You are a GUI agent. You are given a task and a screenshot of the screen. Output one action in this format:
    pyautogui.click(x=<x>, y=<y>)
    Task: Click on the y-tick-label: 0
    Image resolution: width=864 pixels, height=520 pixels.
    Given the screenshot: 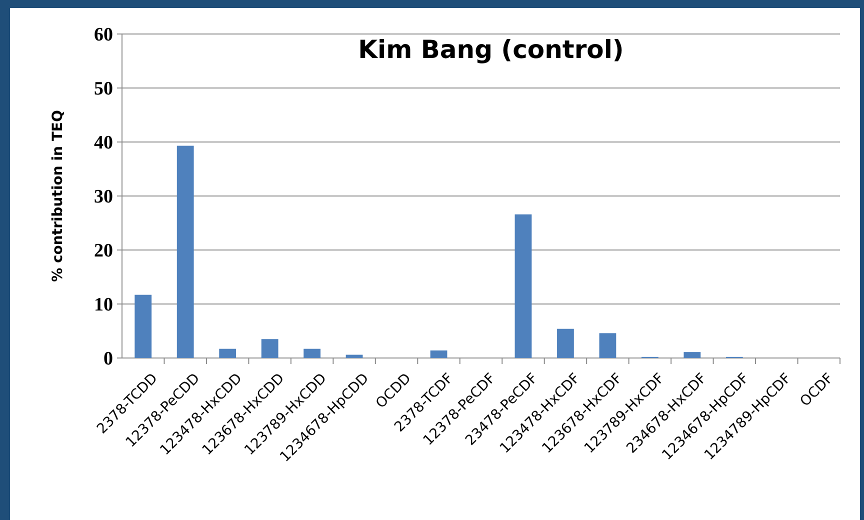 What is the action you would take?
    pyautogui.click(x=108, y=359)
    